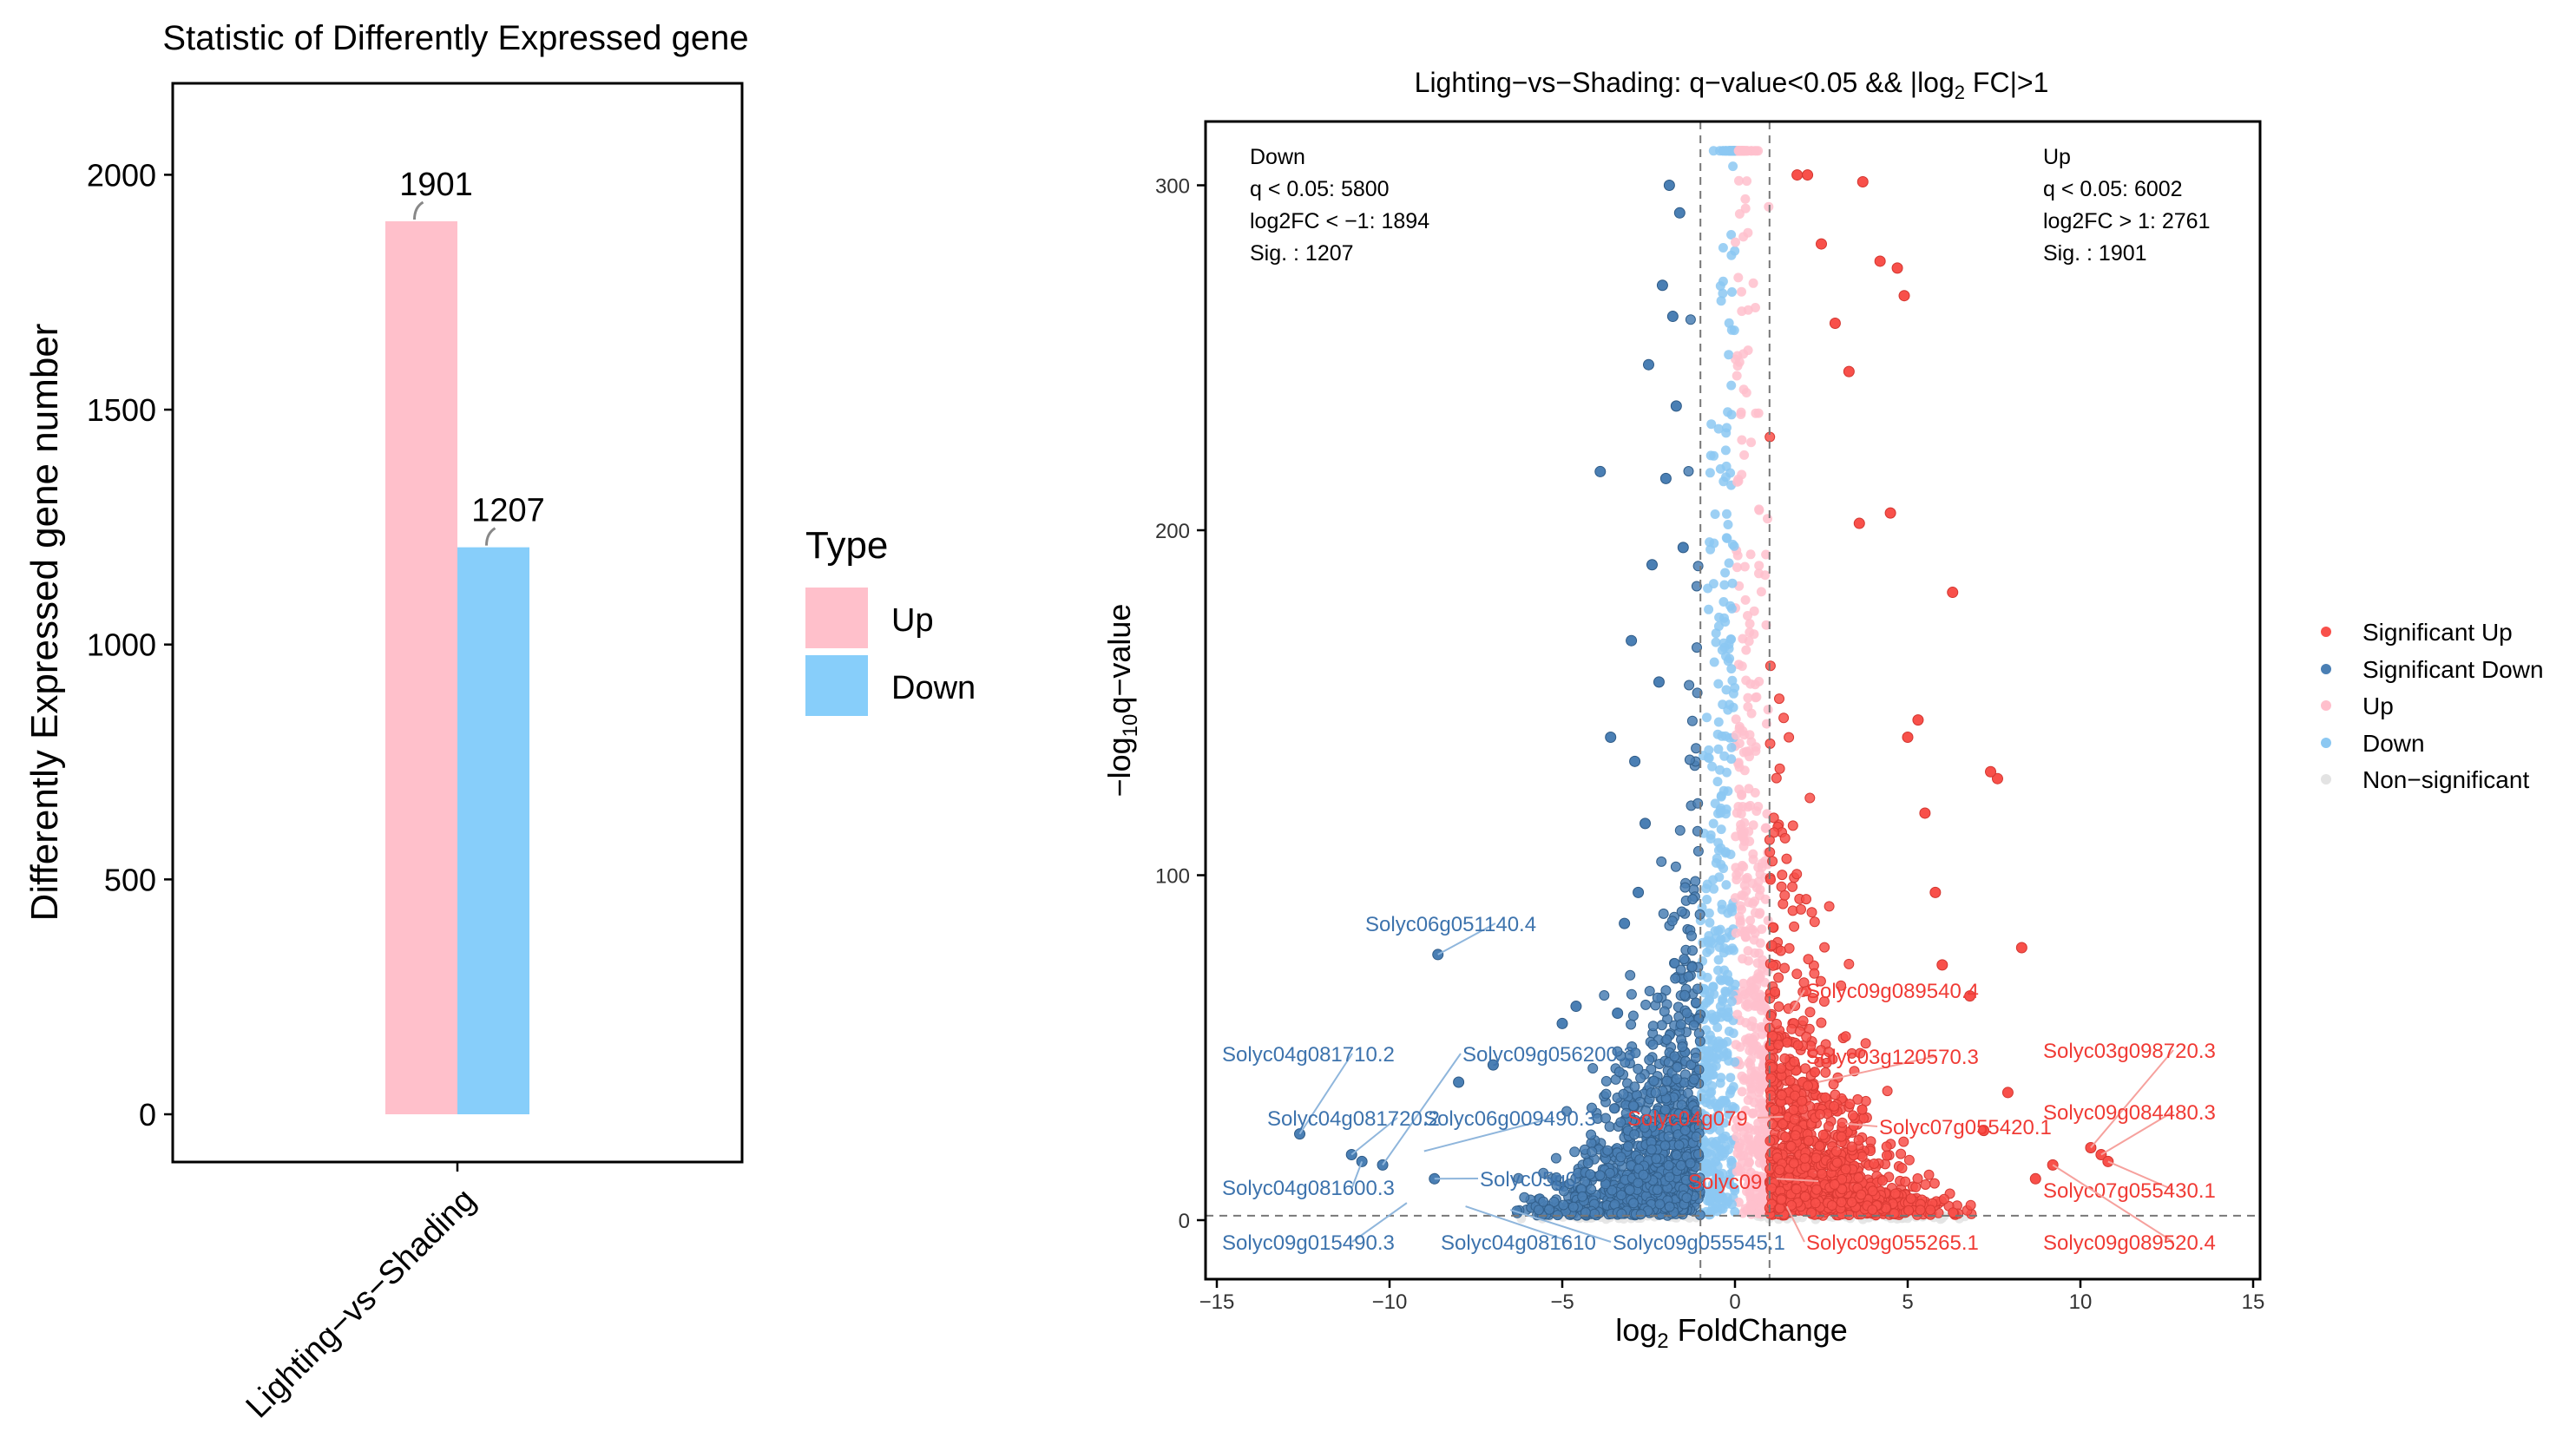  I want to click on volcano-xlabel-sub: 2, so click(1663, 1341).